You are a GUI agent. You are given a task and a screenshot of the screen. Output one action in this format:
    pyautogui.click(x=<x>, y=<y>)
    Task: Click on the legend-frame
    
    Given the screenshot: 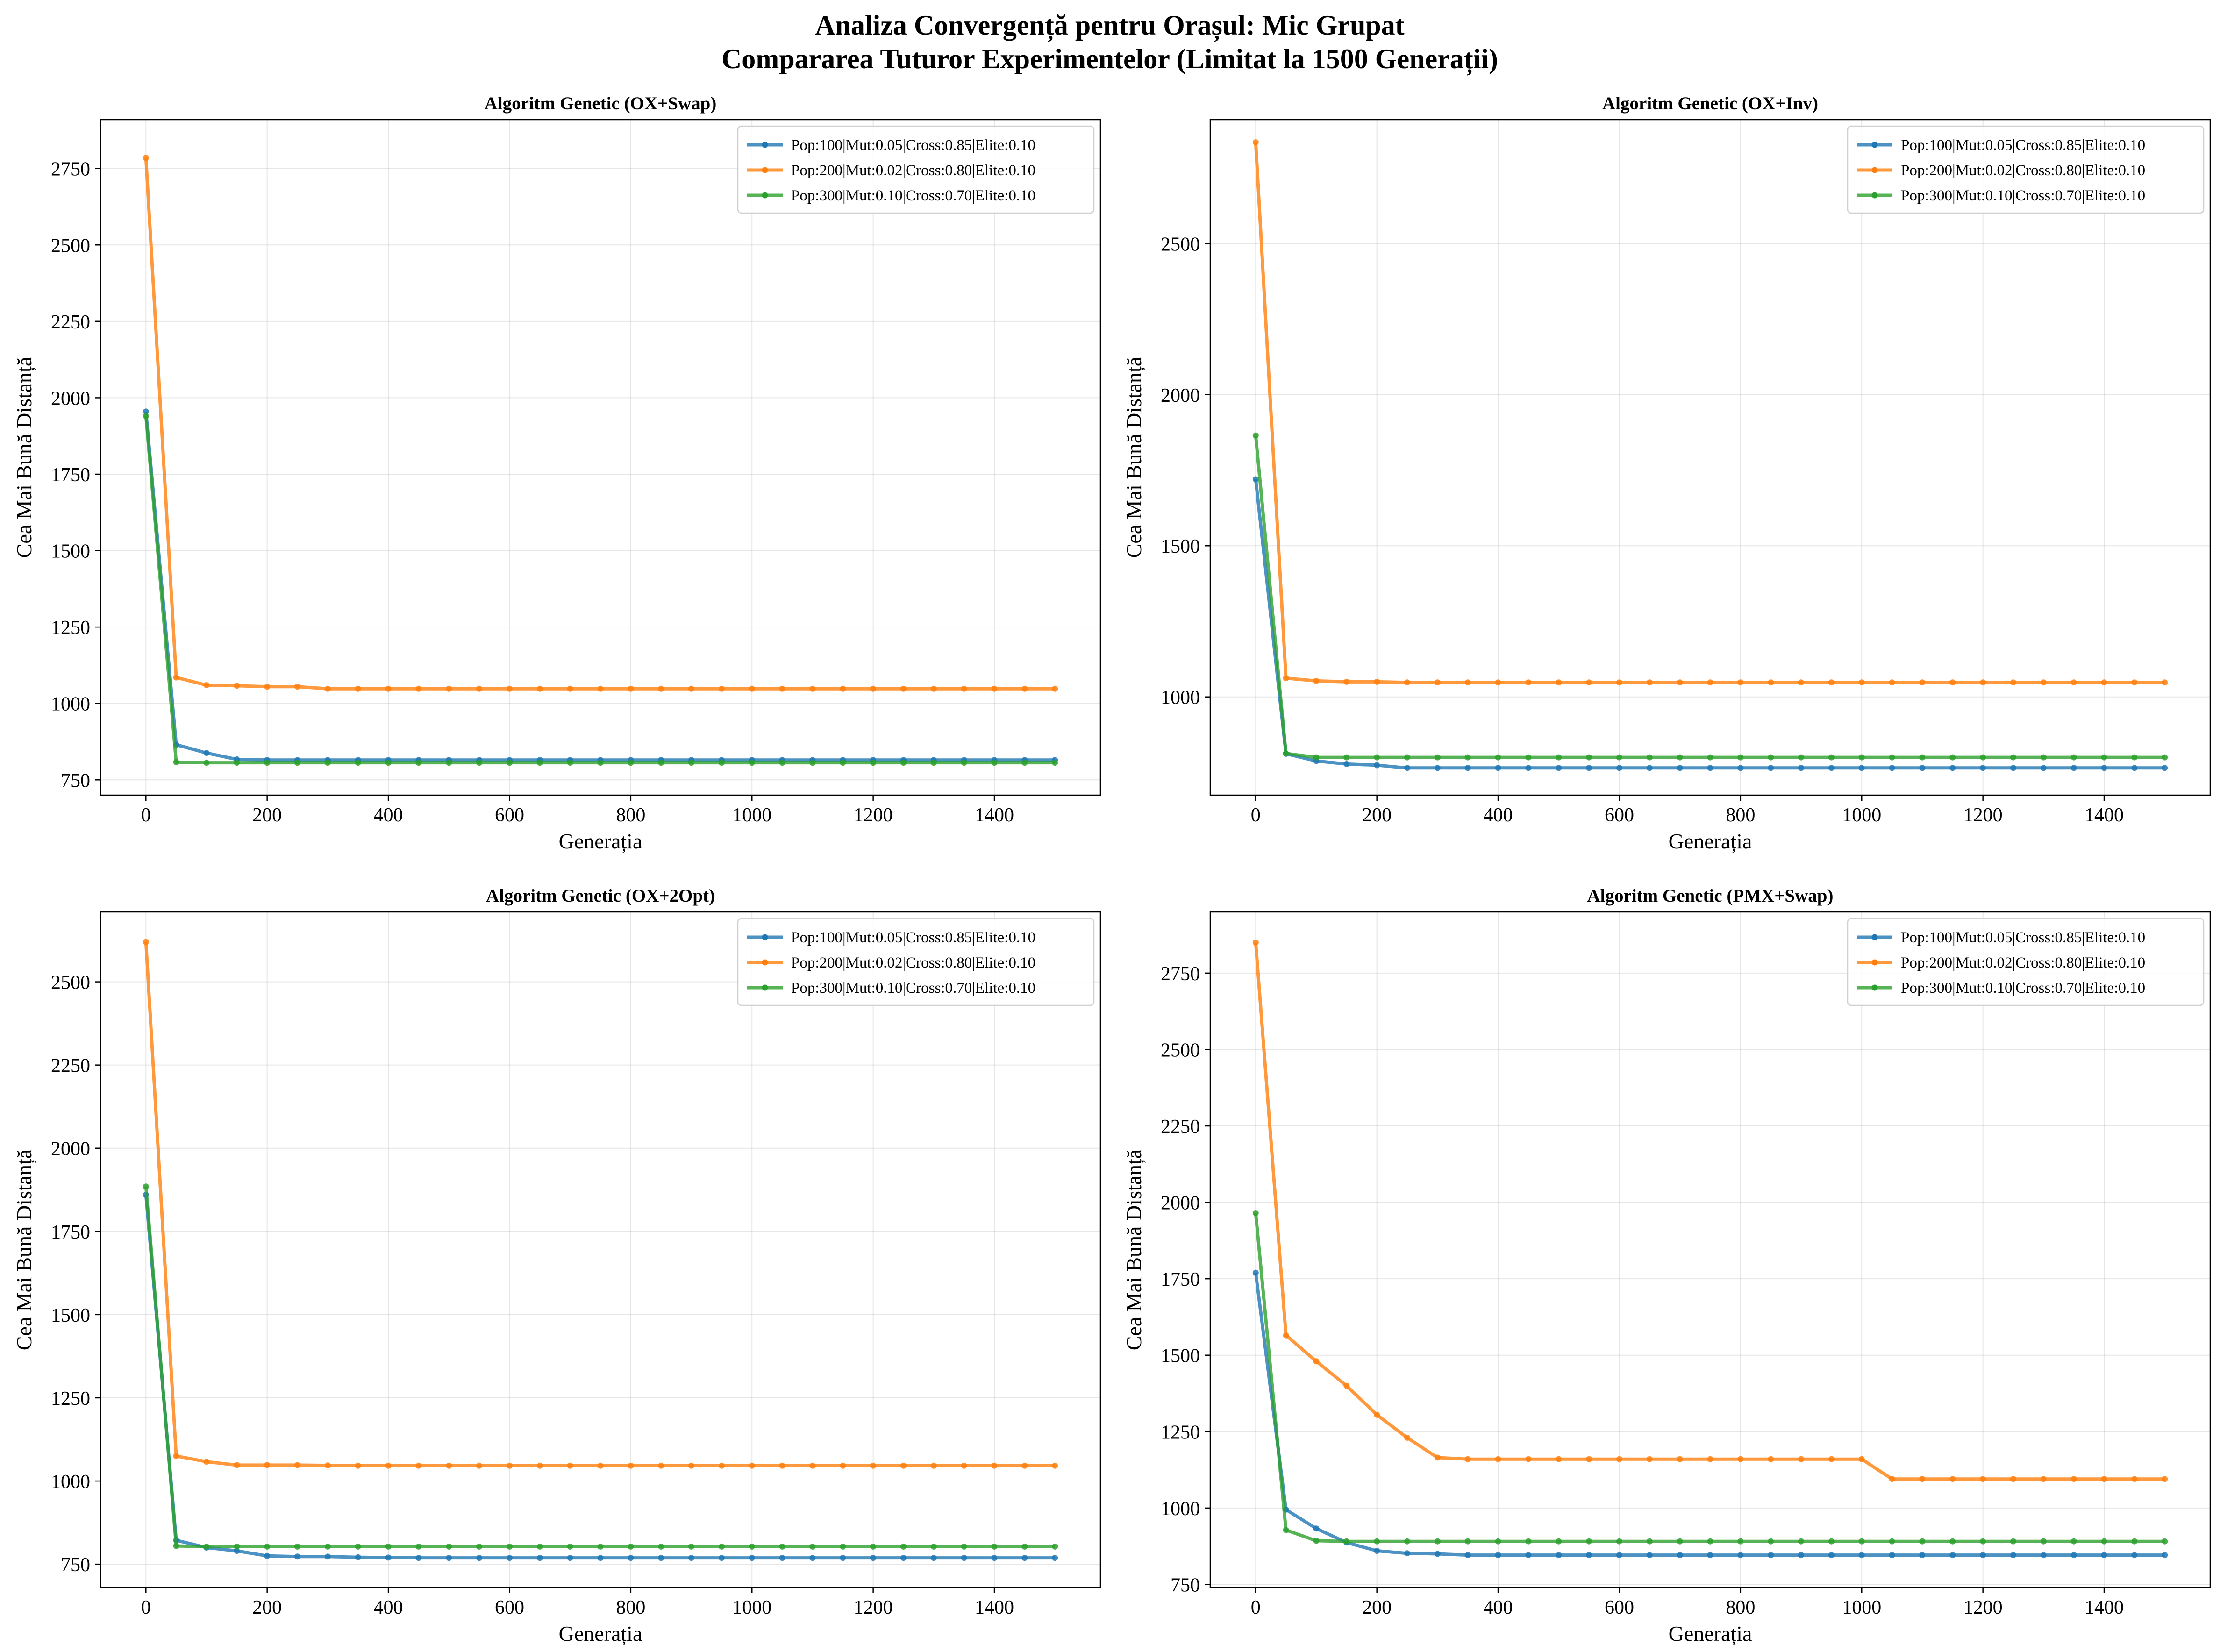 What is the action you would take?
    pyautogui.click(x=2026, y=170)
    